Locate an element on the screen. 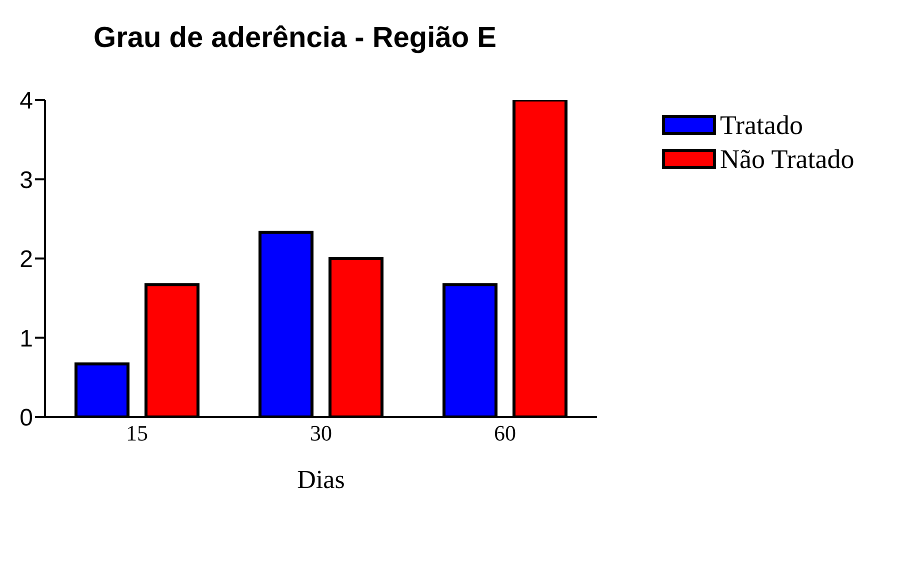  x-tick-label: 15 is located at coordinates (137, 433).